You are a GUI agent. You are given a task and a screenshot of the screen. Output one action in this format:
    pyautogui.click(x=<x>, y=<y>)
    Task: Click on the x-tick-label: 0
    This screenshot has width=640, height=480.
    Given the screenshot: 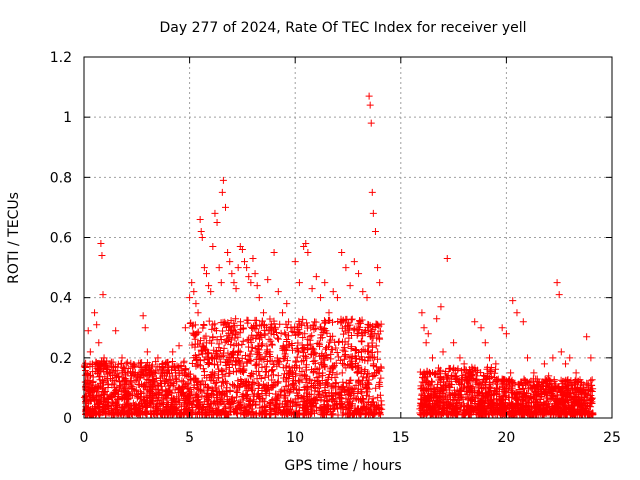 What is the action you would take?
    pyautogui.click(x=84, y=438)
    